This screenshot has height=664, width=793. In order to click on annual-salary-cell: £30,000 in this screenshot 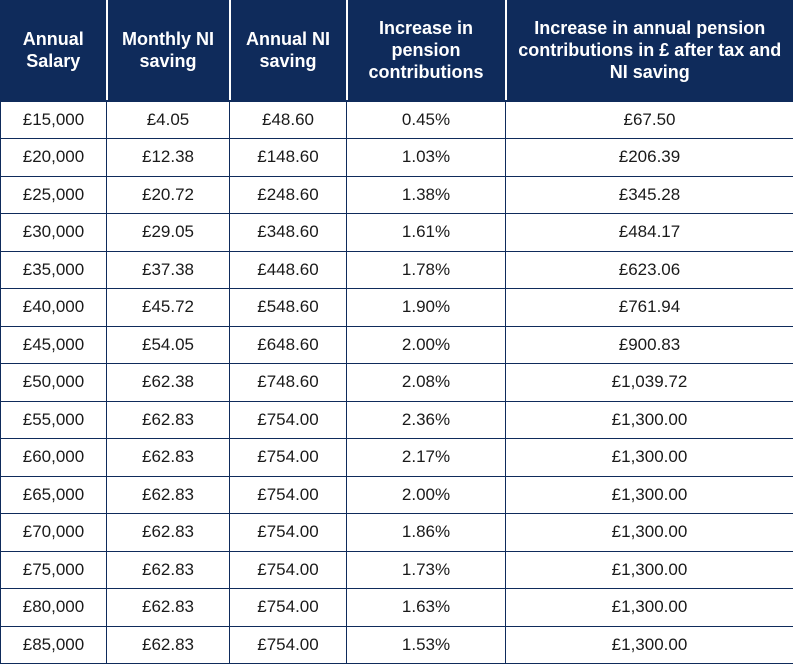, I will do `click(53, 232)`.